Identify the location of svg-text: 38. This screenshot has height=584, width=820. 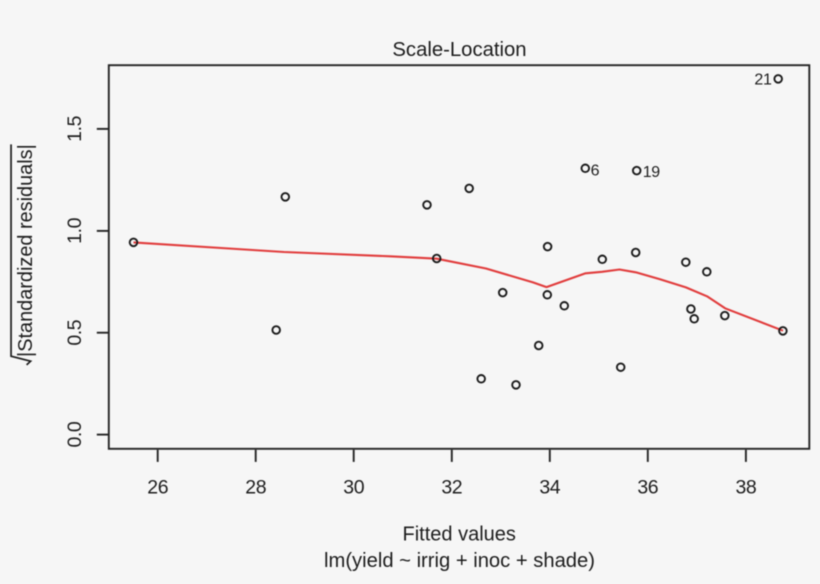
(745, 487).